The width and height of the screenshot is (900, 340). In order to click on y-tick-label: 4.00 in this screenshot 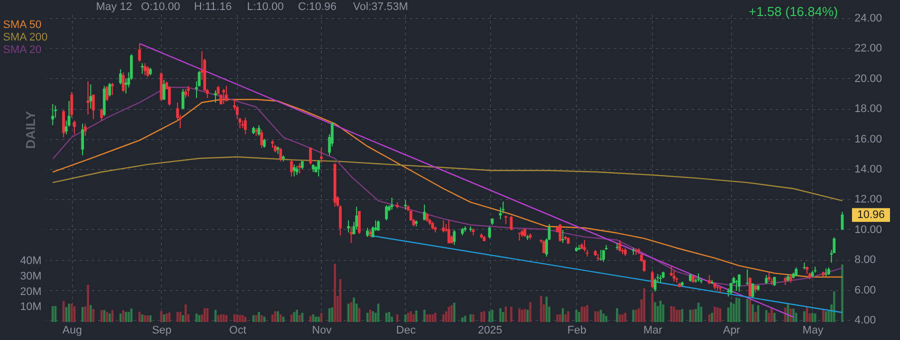, I will do `click(865, 320)`.